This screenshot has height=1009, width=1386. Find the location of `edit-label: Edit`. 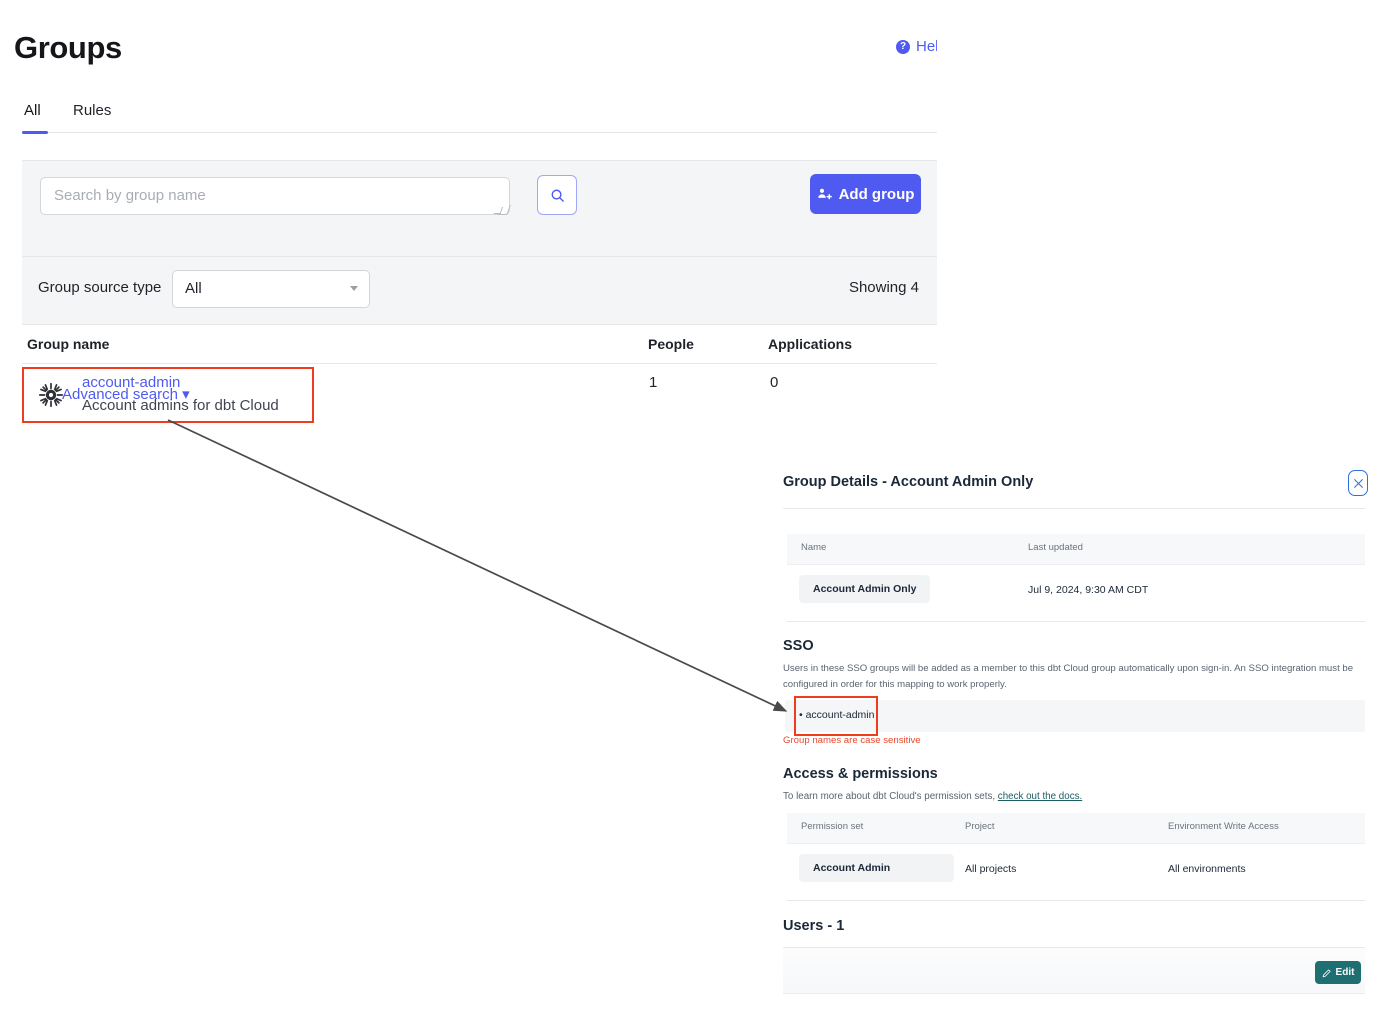

edit-label: Edit is located at coordinates (1345, 972).